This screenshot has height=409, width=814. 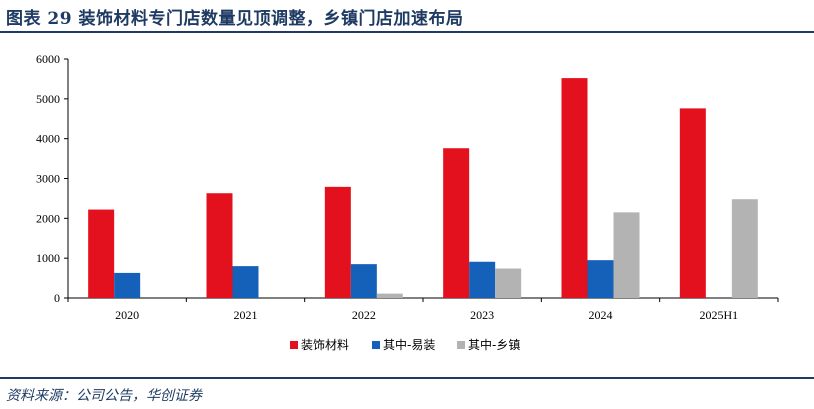 I want to click on y-tick-label: 2000, so click(x=48, y=218).